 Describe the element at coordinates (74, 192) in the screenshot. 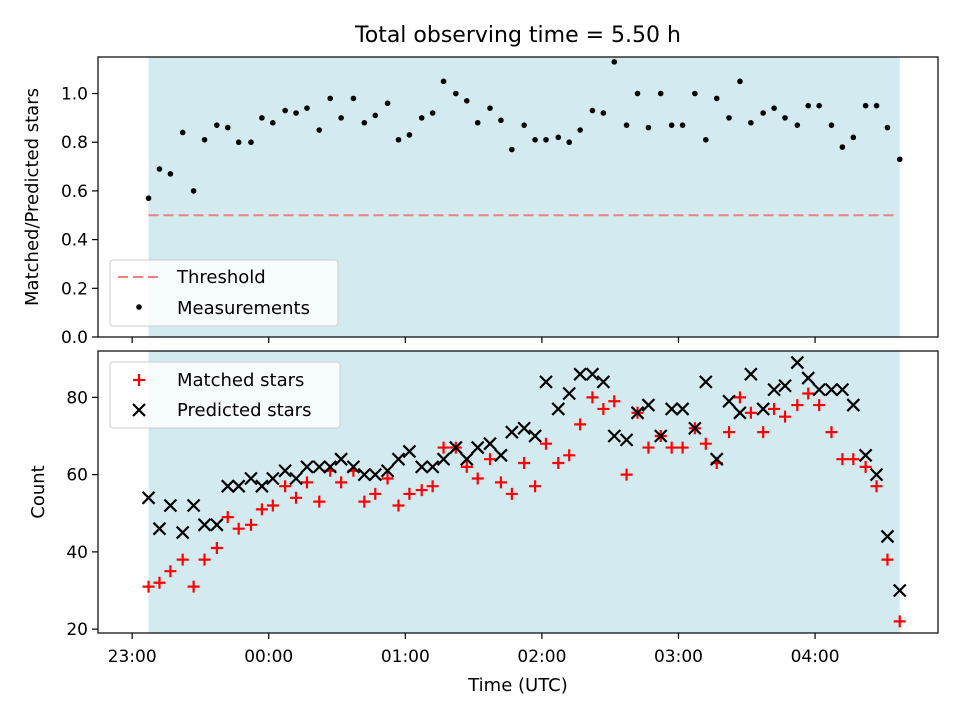

I see `y-tick-label: 0.6` at that location.